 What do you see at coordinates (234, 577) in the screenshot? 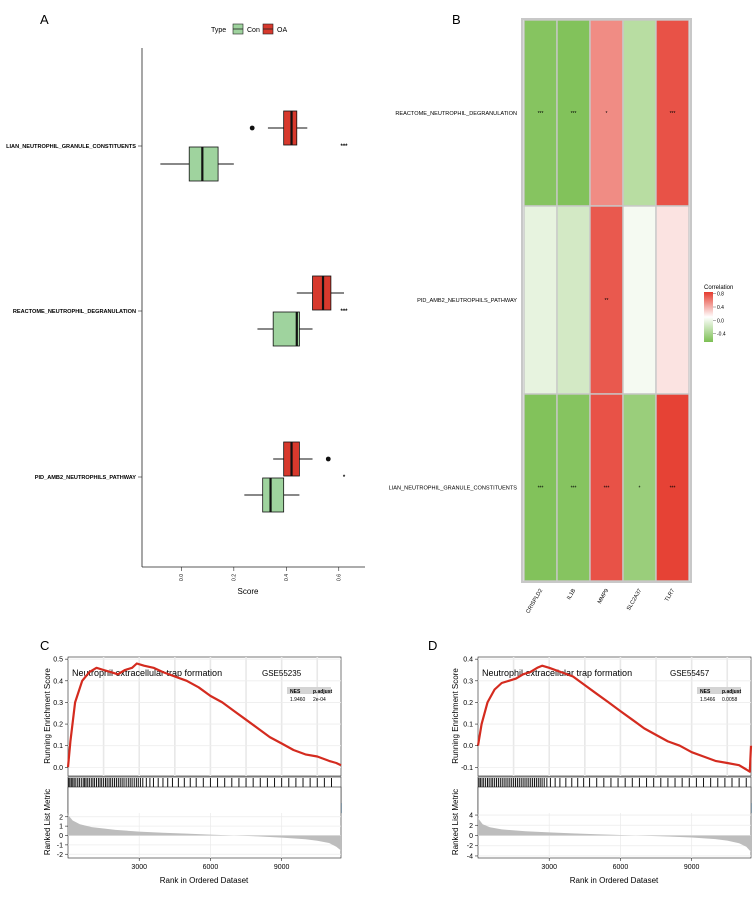
I see `boxplot-x-tick-label: 0.2` at bounding box center [234, 577].